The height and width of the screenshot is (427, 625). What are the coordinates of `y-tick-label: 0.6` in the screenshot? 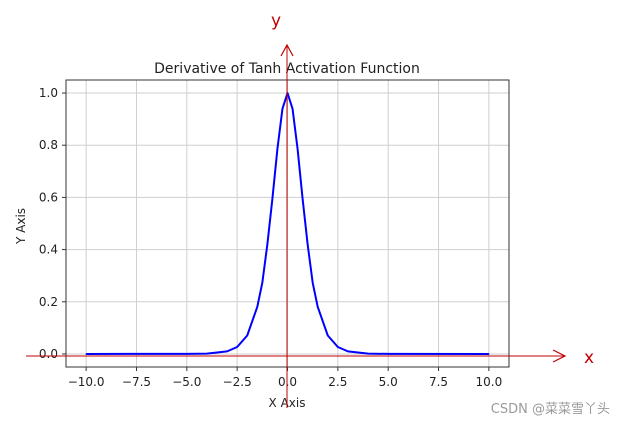 It's located at (48, 197).